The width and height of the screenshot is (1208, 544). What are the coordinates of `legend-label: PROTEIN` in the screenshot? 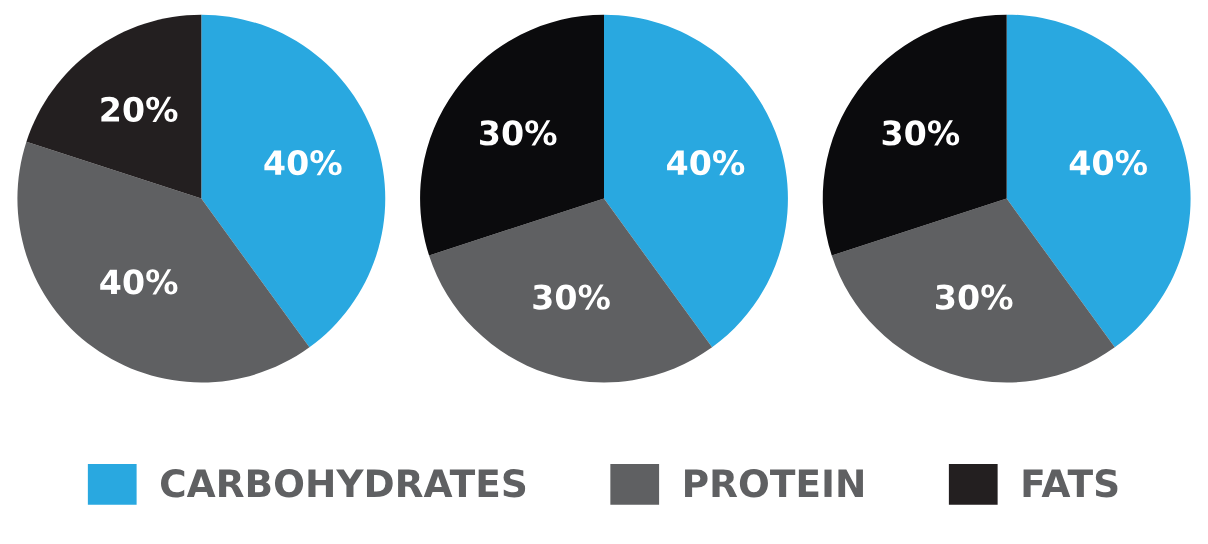 It's located at (774, 483).